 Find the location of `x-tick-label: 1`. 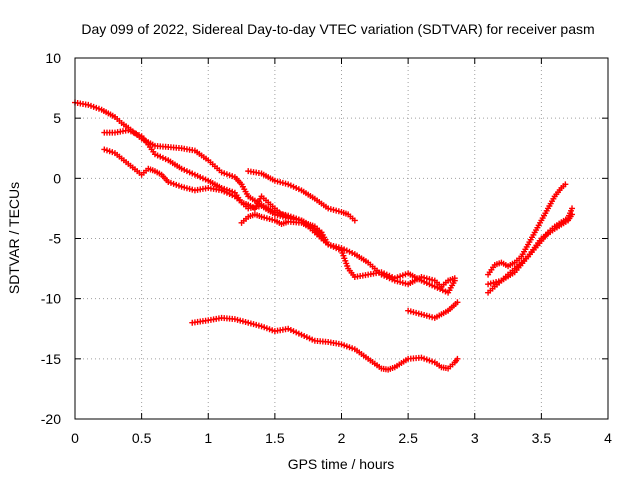

x-tick-label: 1 is located at coordinates (208, 438).